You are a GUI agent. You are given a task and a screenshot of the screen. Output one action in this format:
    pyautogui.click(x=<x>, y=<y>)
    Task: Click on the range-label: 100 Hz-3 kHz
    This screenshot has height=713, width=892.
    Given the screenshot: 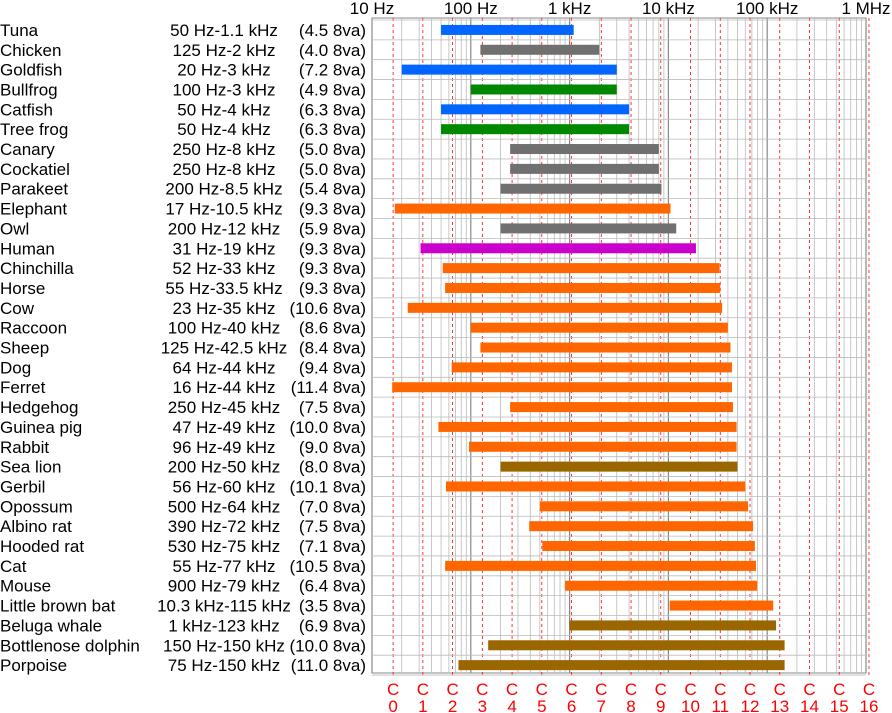 What is the action you would take?
    pyautogui.click(x=224, y=89)
    